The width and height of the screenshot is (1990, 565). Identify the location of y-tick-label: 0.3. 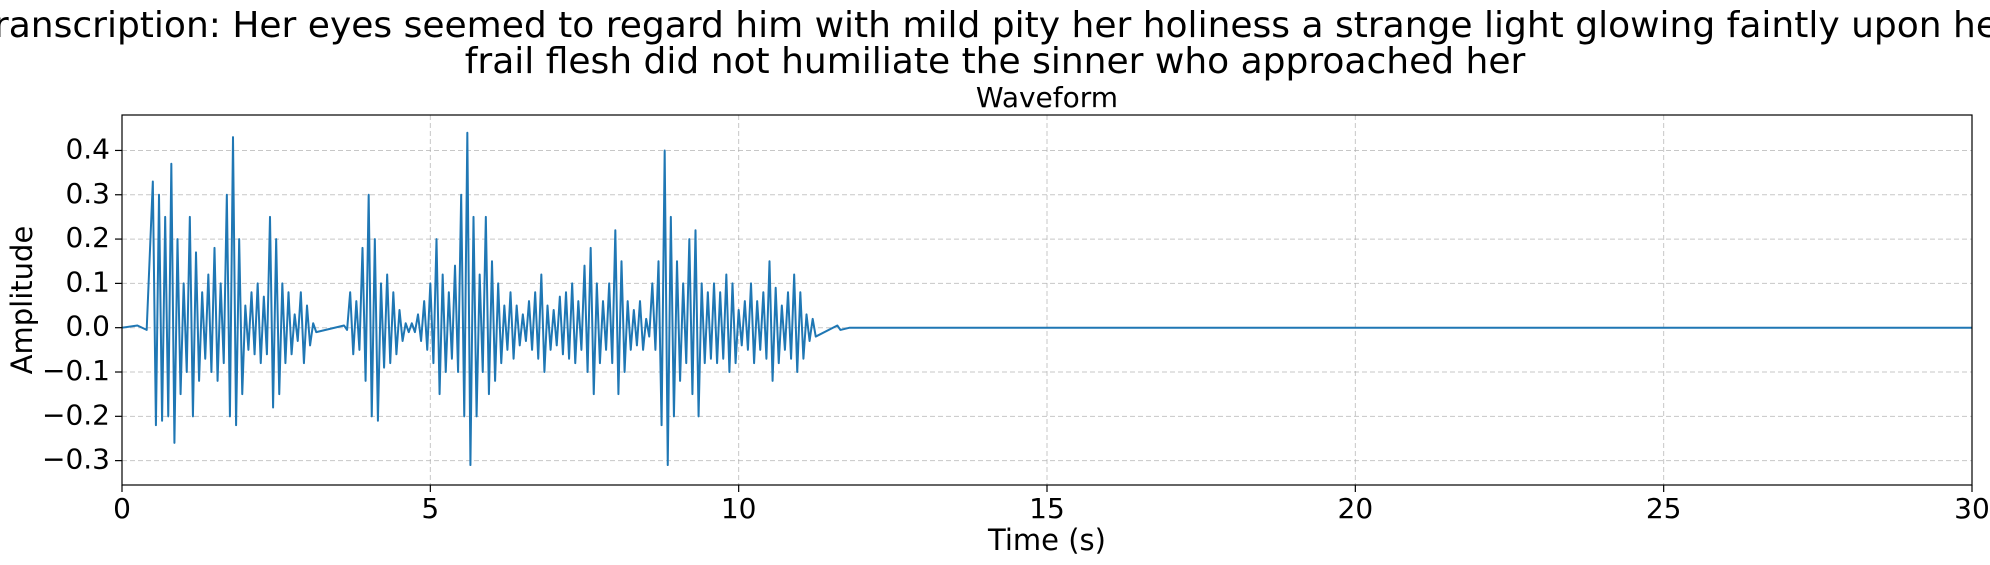
(87, 193).